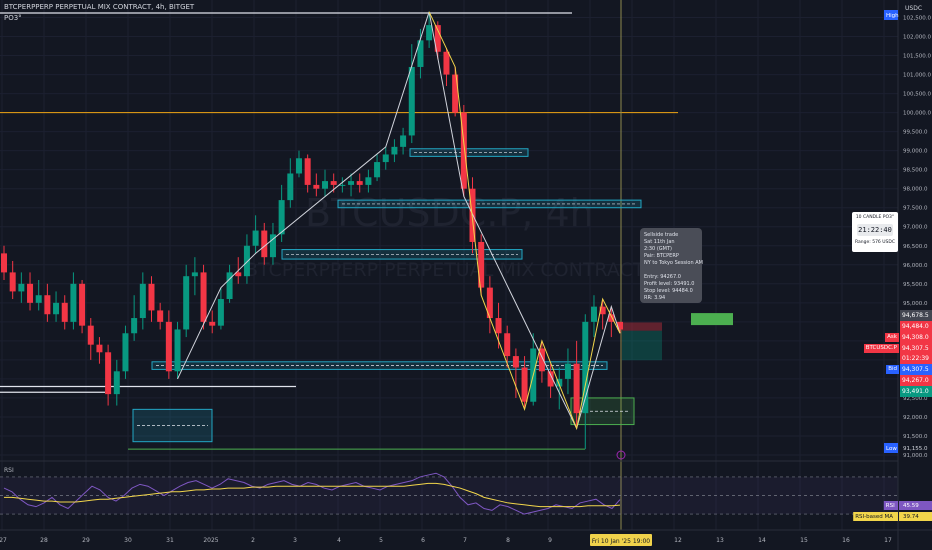 The width and height of the screenshot is (932, 550). What do you see at coordinates (911, 517) in the screenshot?
I see `rsi-value: 39.74` at bounding box center [911, 517].